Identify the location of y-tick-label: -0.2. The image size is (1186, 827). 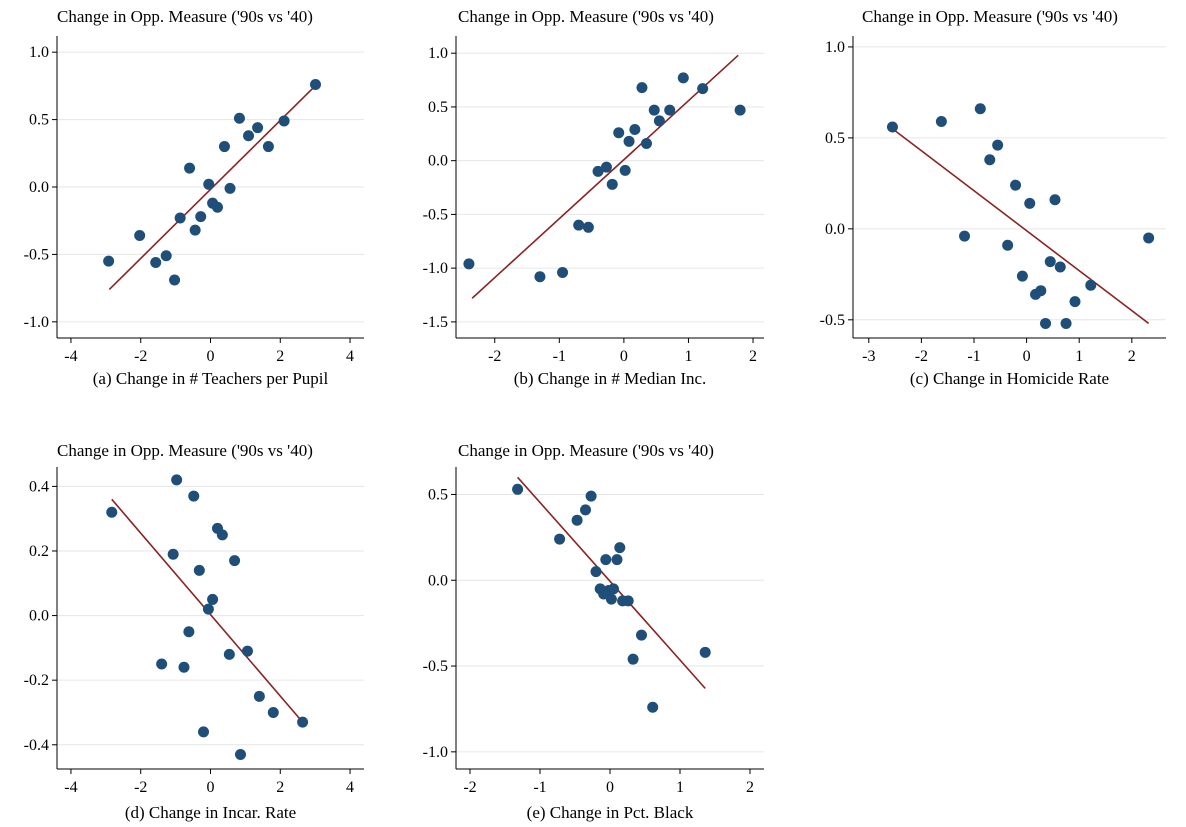
(36, 680).